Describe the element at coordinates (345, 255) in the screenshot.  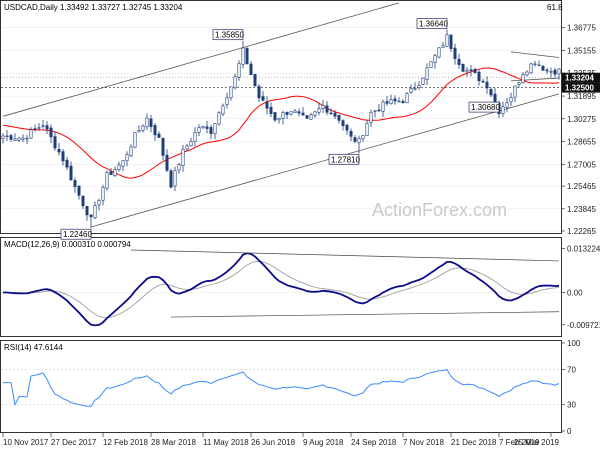
I see `macd-upper-trendline` at that location.